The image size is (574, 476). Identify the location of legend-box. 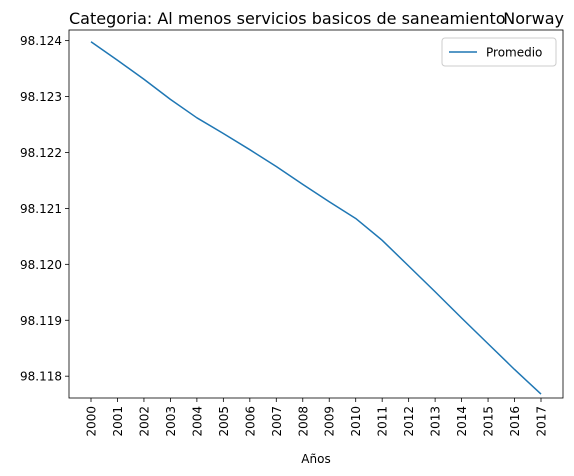
(499, 52).